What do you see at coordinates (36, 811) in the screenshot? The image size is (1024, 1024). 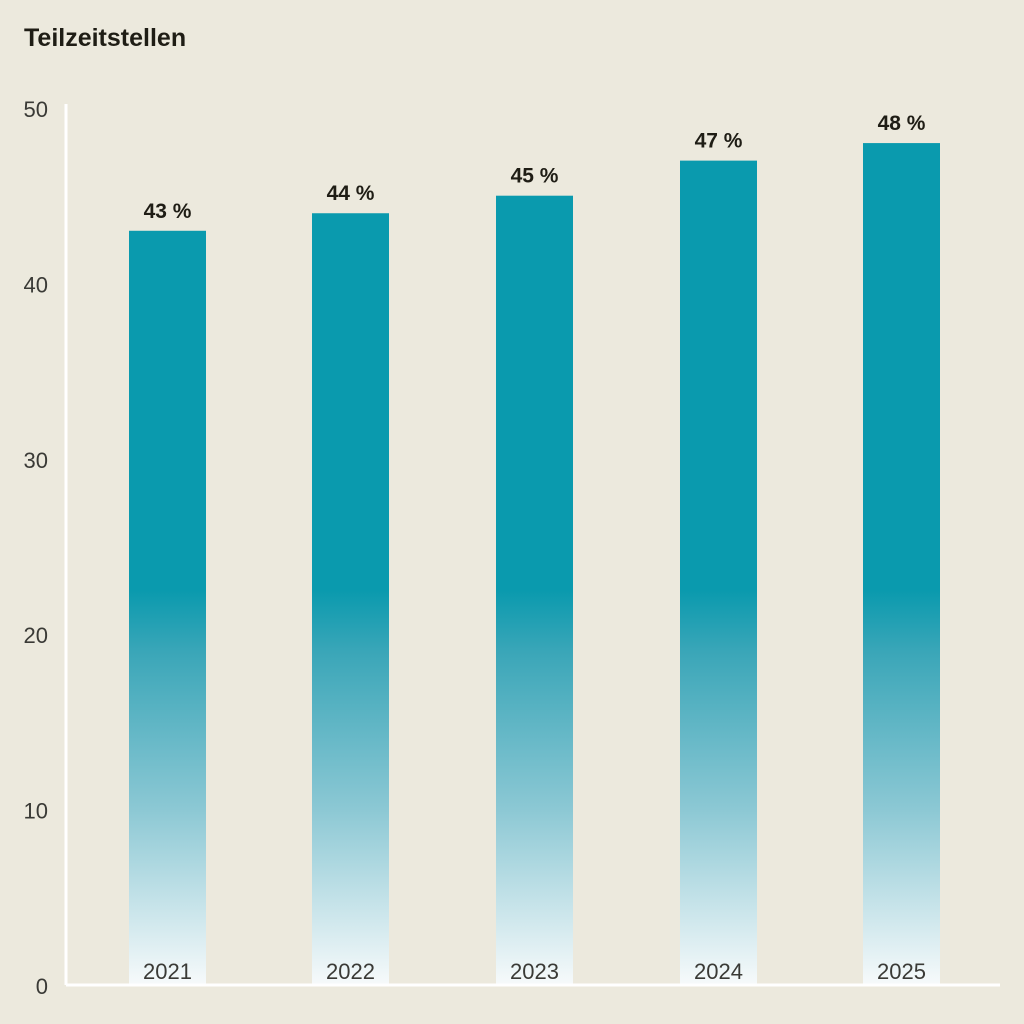 I see `y-tick-label: 10` at bounding box center [36, 811].